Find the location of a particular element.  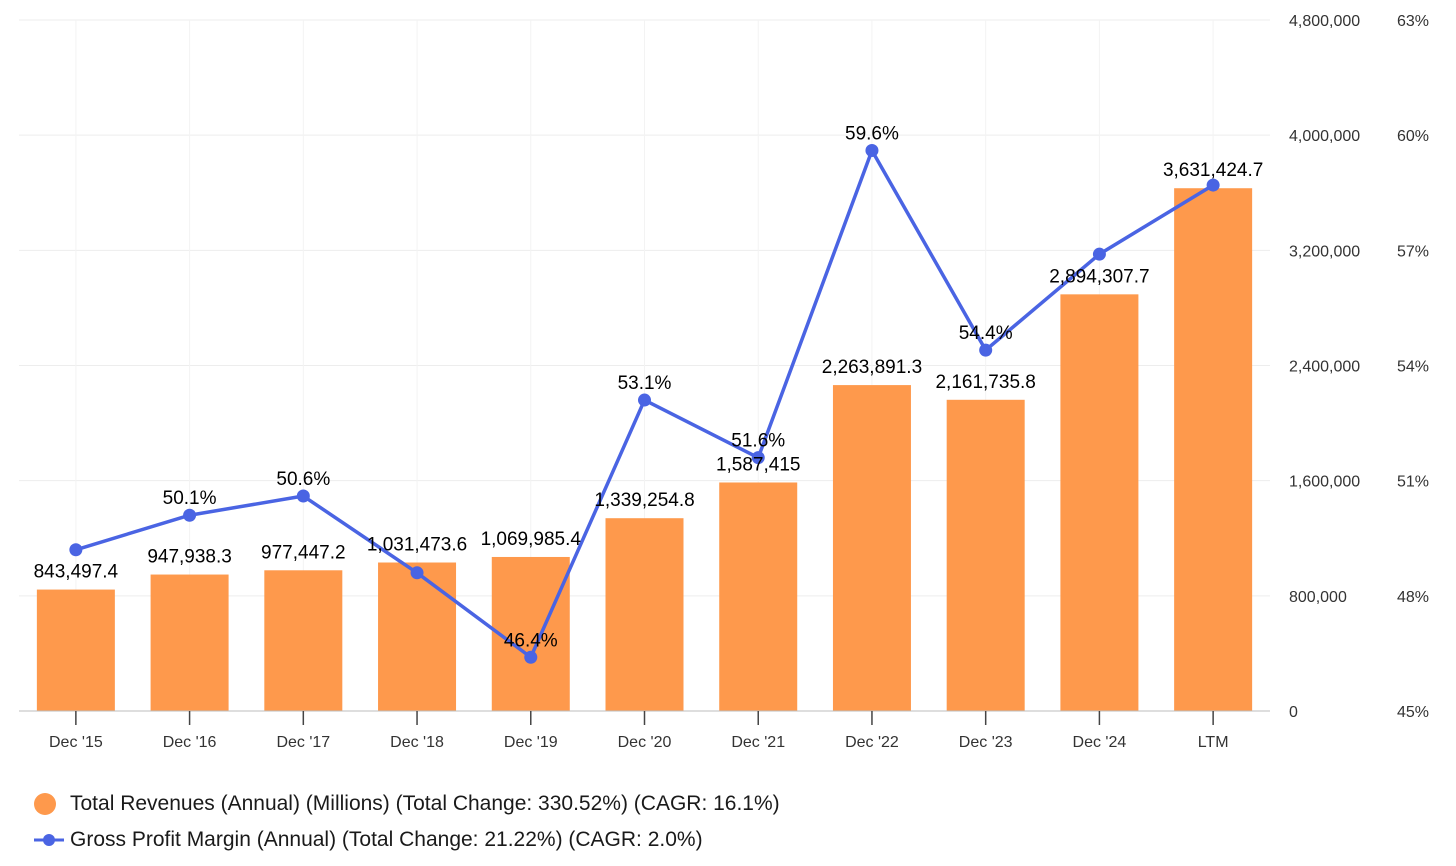

y-secondary-tick-label: 48% is located at coordinates (1413, 597).